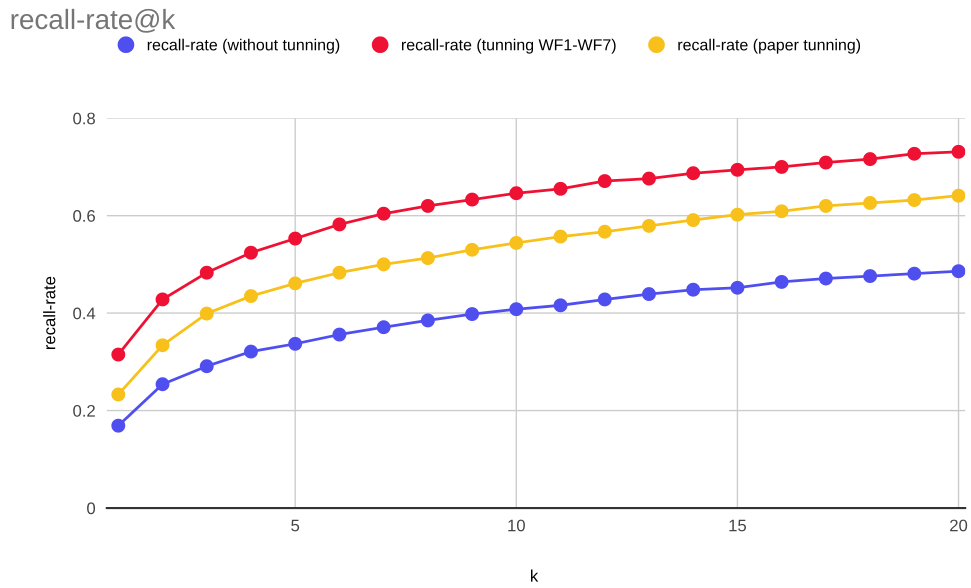 This screenshot has height=588, width=971. I want to click on legend-label: recall-rate (paper tunning), so click(769, 46).